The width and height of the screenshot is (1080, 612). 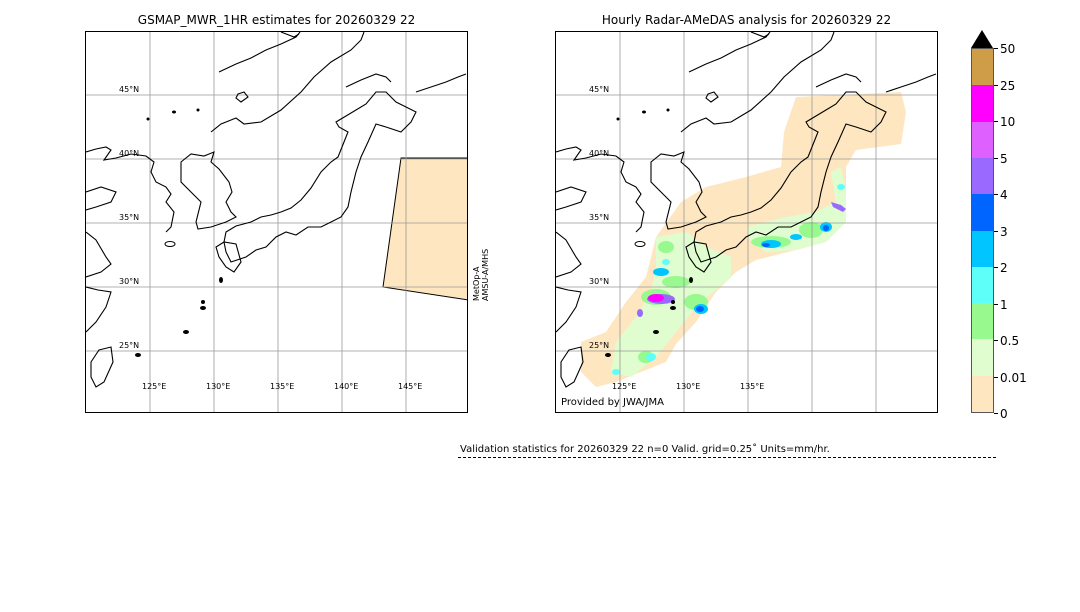 I want to click on satellite-label: MetOp-A AMSU-A/MHS, so click(x=481, y=275).